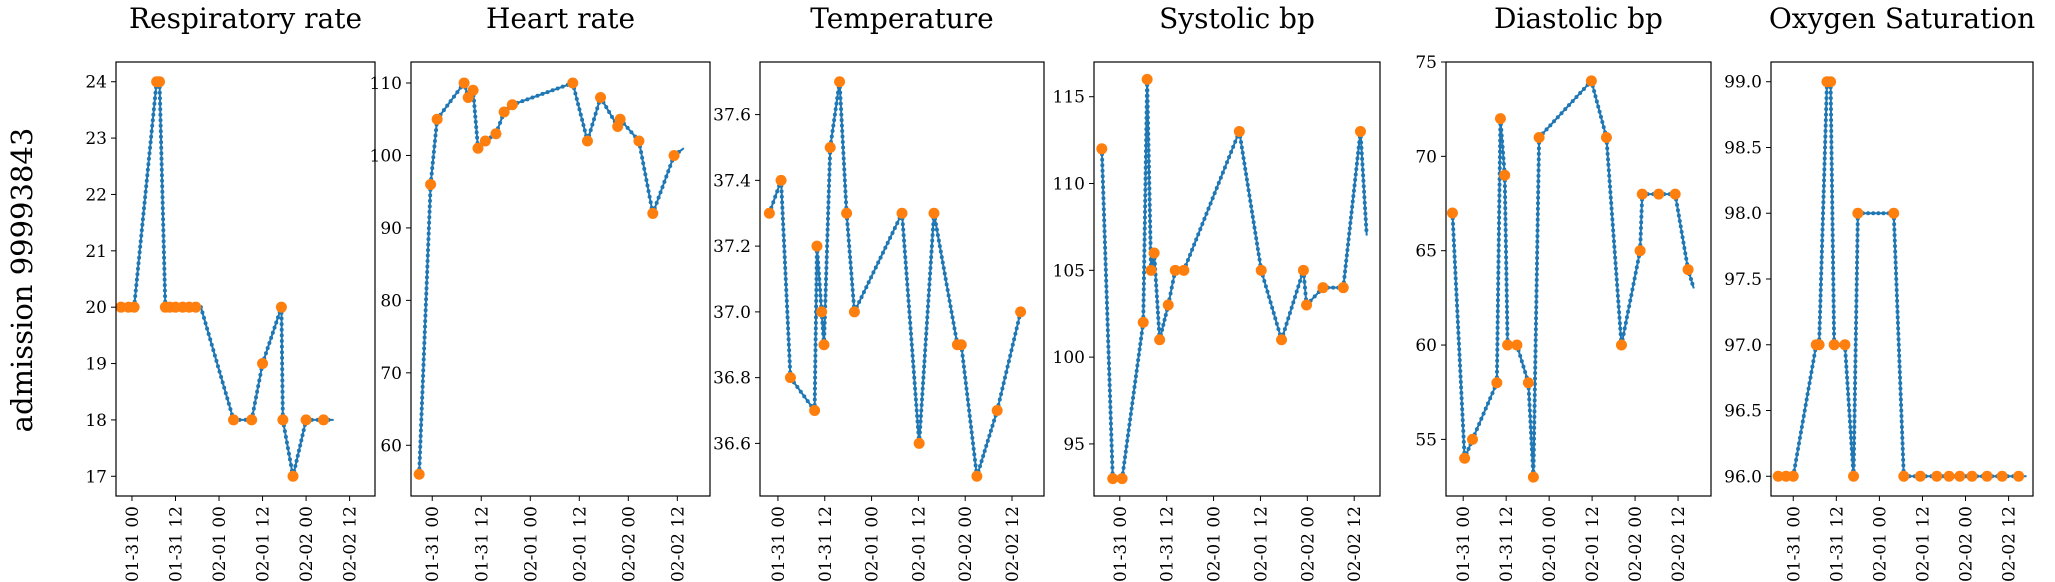  What do you see at coordinates (560, 279) in the screenshot?
I see `axes-frame` at bounding box center [560, 279].